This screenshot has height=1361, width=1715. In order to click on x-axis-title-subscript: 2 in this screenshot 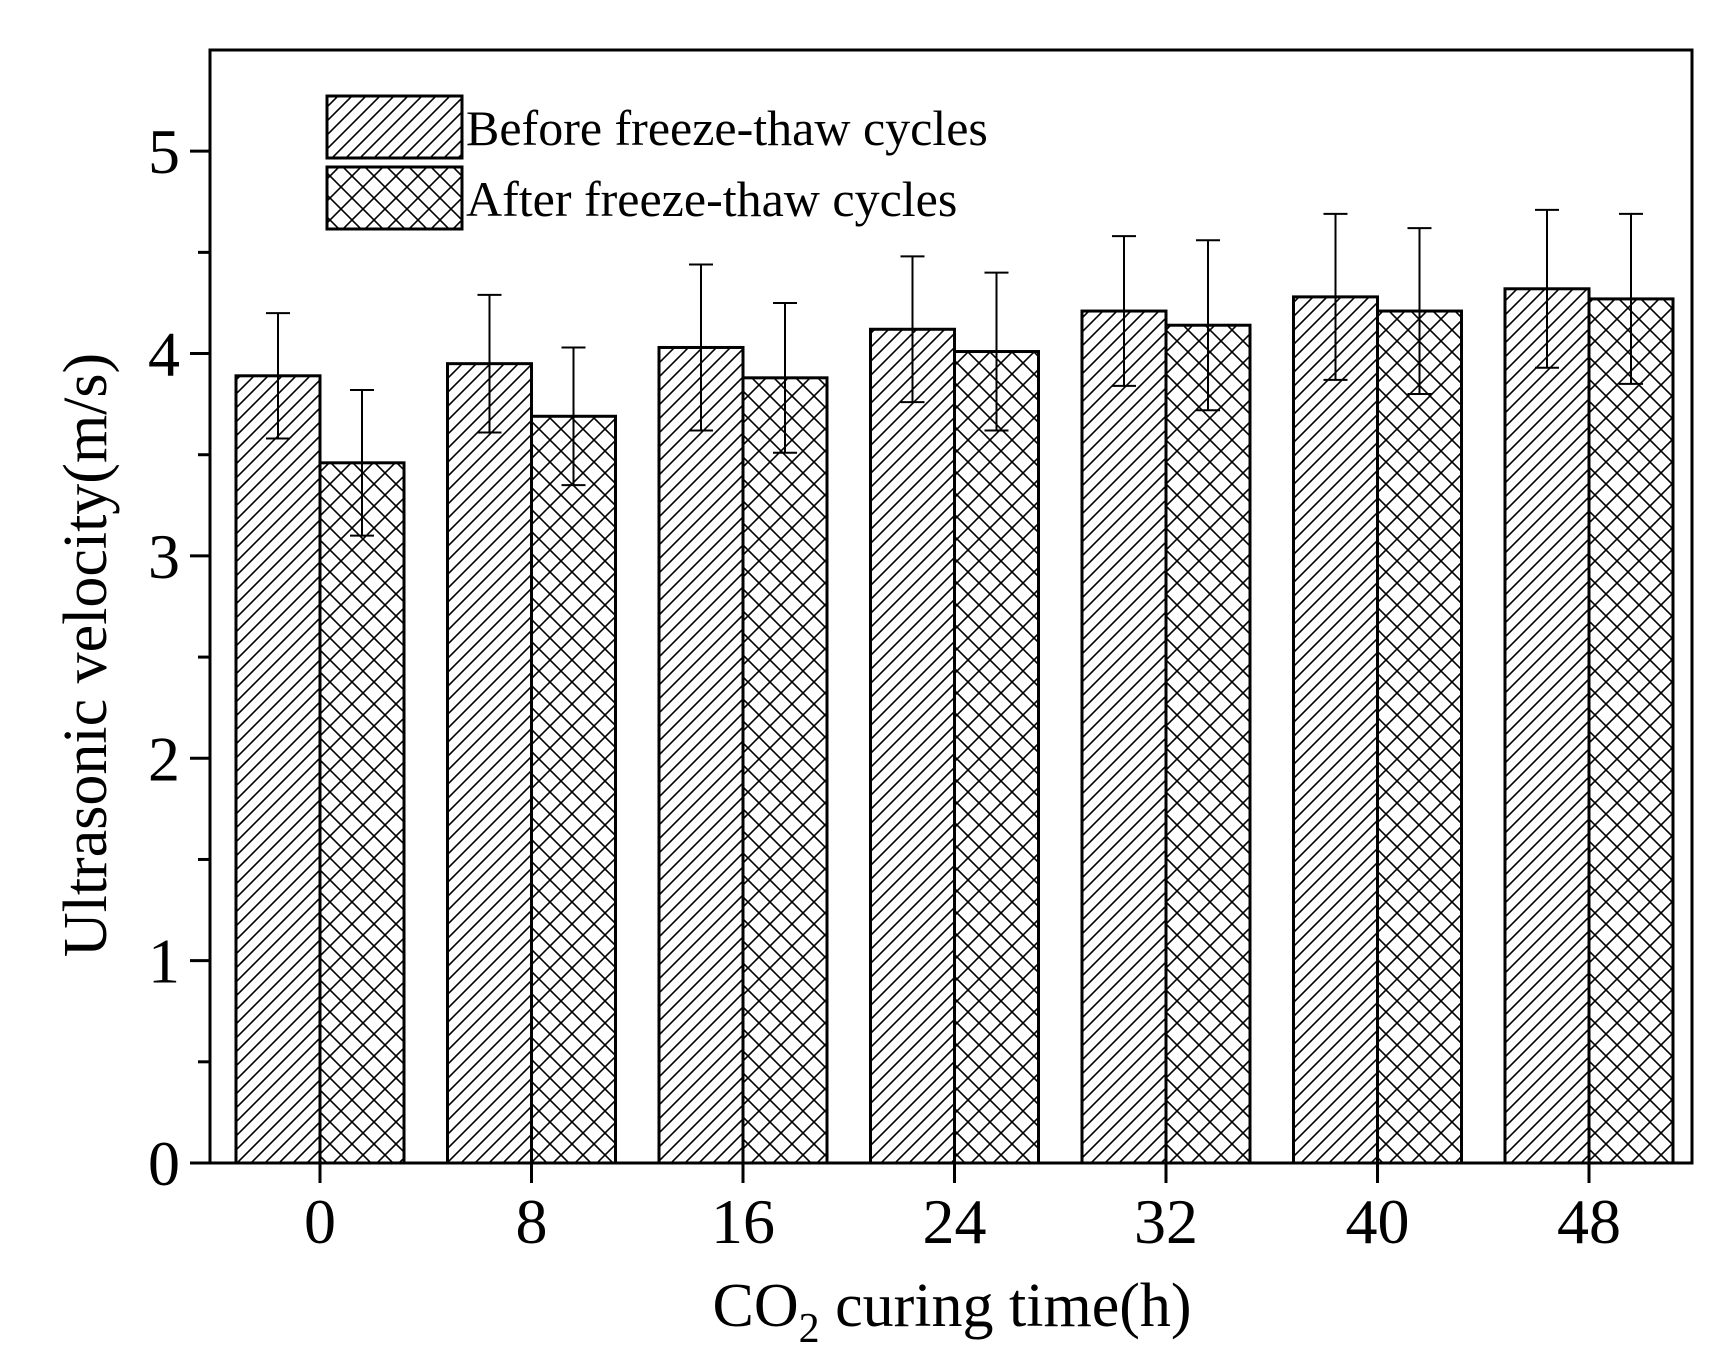, I will do `click(809, 1329)`.